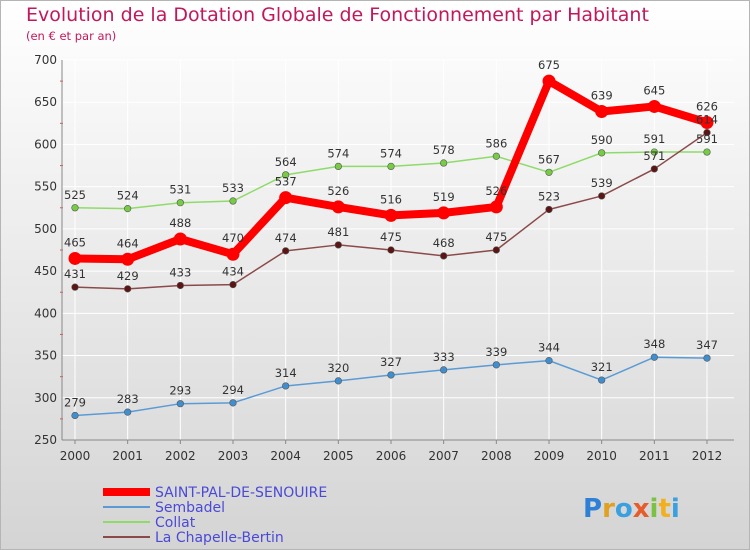 Image resolution: width=750 pixels, height=550 pixels. I want to click on data-label-saint-pal-de-senouire-2009: 675, so click(549, 65).